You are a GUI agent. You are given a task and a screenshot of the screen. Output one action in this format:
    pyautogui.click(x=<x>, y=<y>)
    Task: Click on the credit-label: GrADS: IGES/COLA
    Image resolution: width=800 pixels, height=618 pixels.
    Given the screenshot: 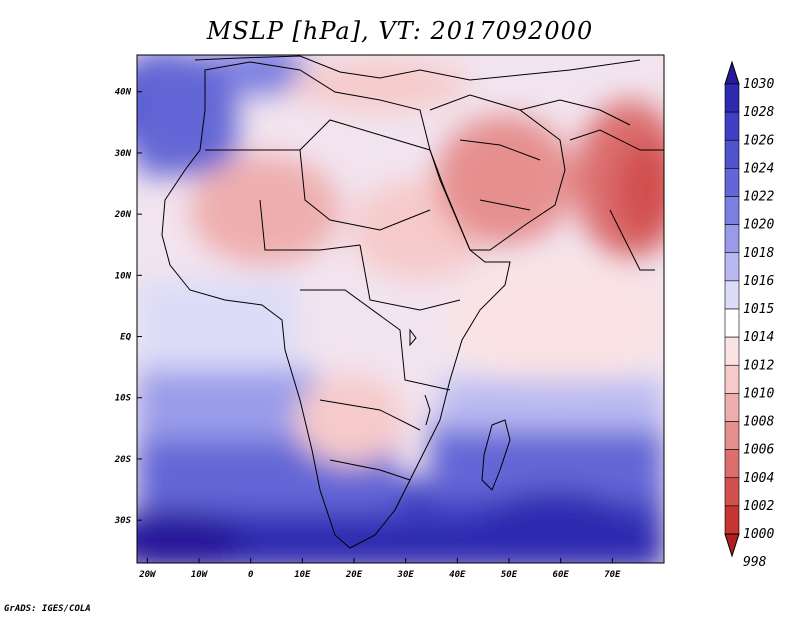 What is the action you would take?
    pyautogui.click(x=47, y=609)
    